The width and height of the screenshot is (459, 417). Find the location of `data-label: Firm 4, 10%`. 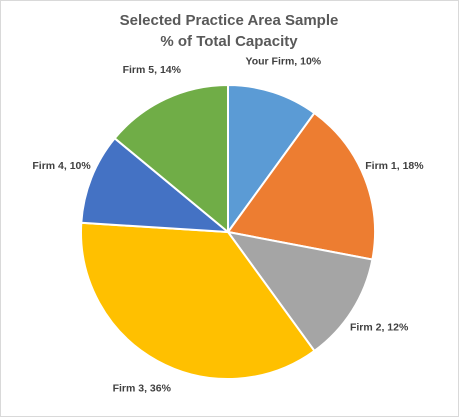

data-label: Firm 4, 10% is located at coordinates (61, 166).